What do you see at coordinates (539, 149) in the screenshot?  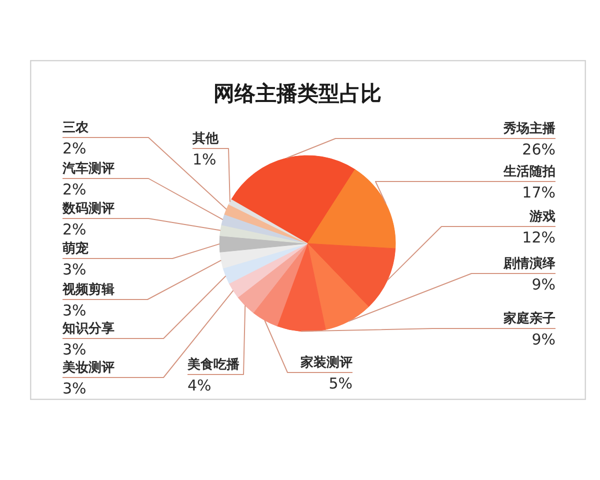 I see `data-label: 26%` at bounding box center [539, 149].